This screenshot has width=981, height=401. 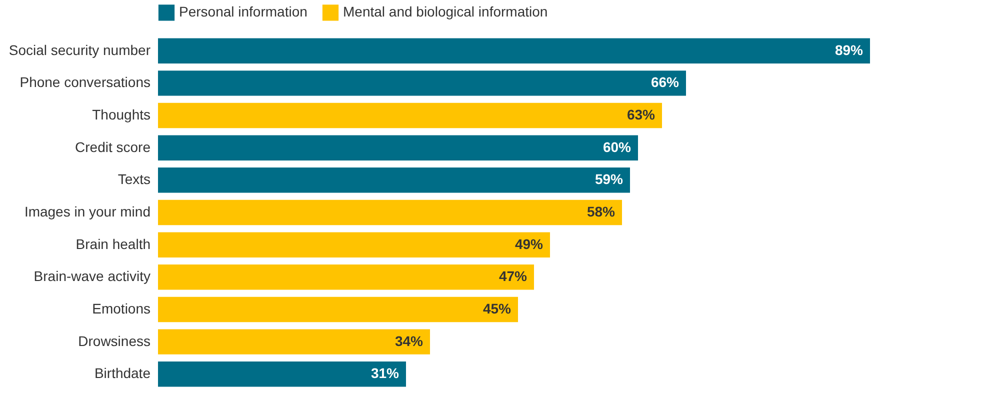 I want to click on data-label: 89%, so click(x=849, y=50).